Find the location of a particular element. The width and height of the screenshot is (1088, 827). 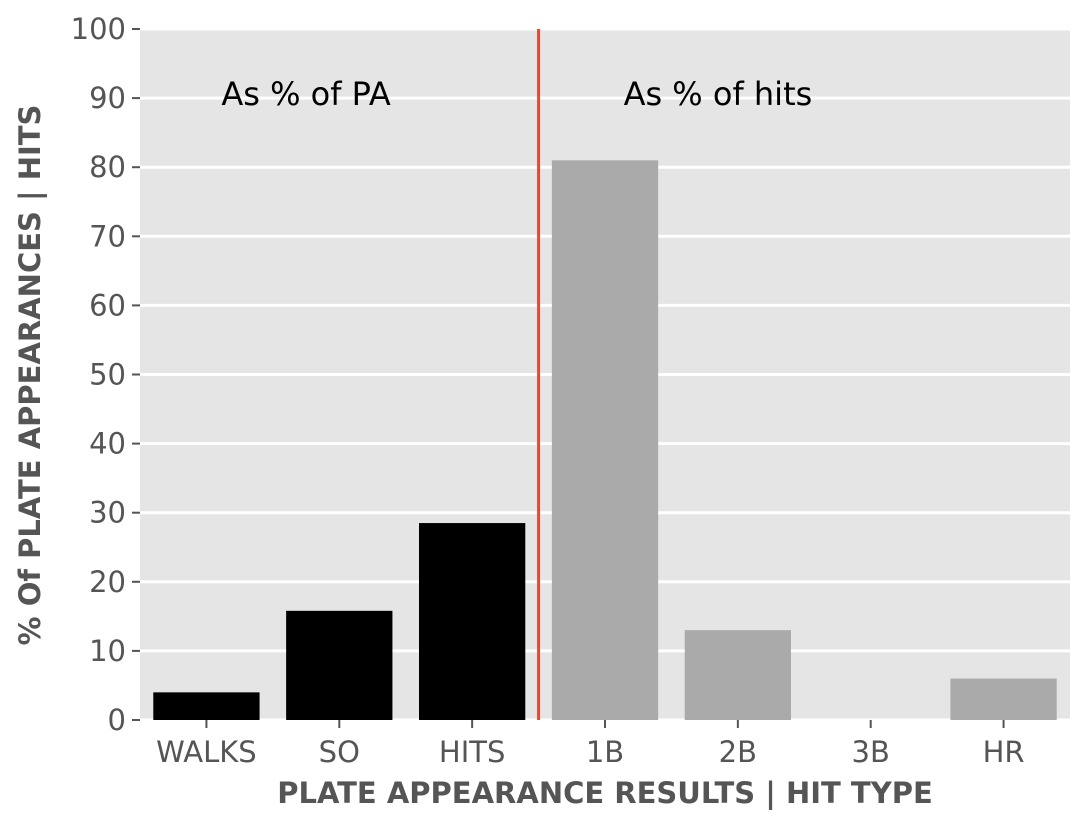

x-axis-label: PLATE APPEARANCE RESULTS | HIT TYPE is located at coordinates (605, 793).